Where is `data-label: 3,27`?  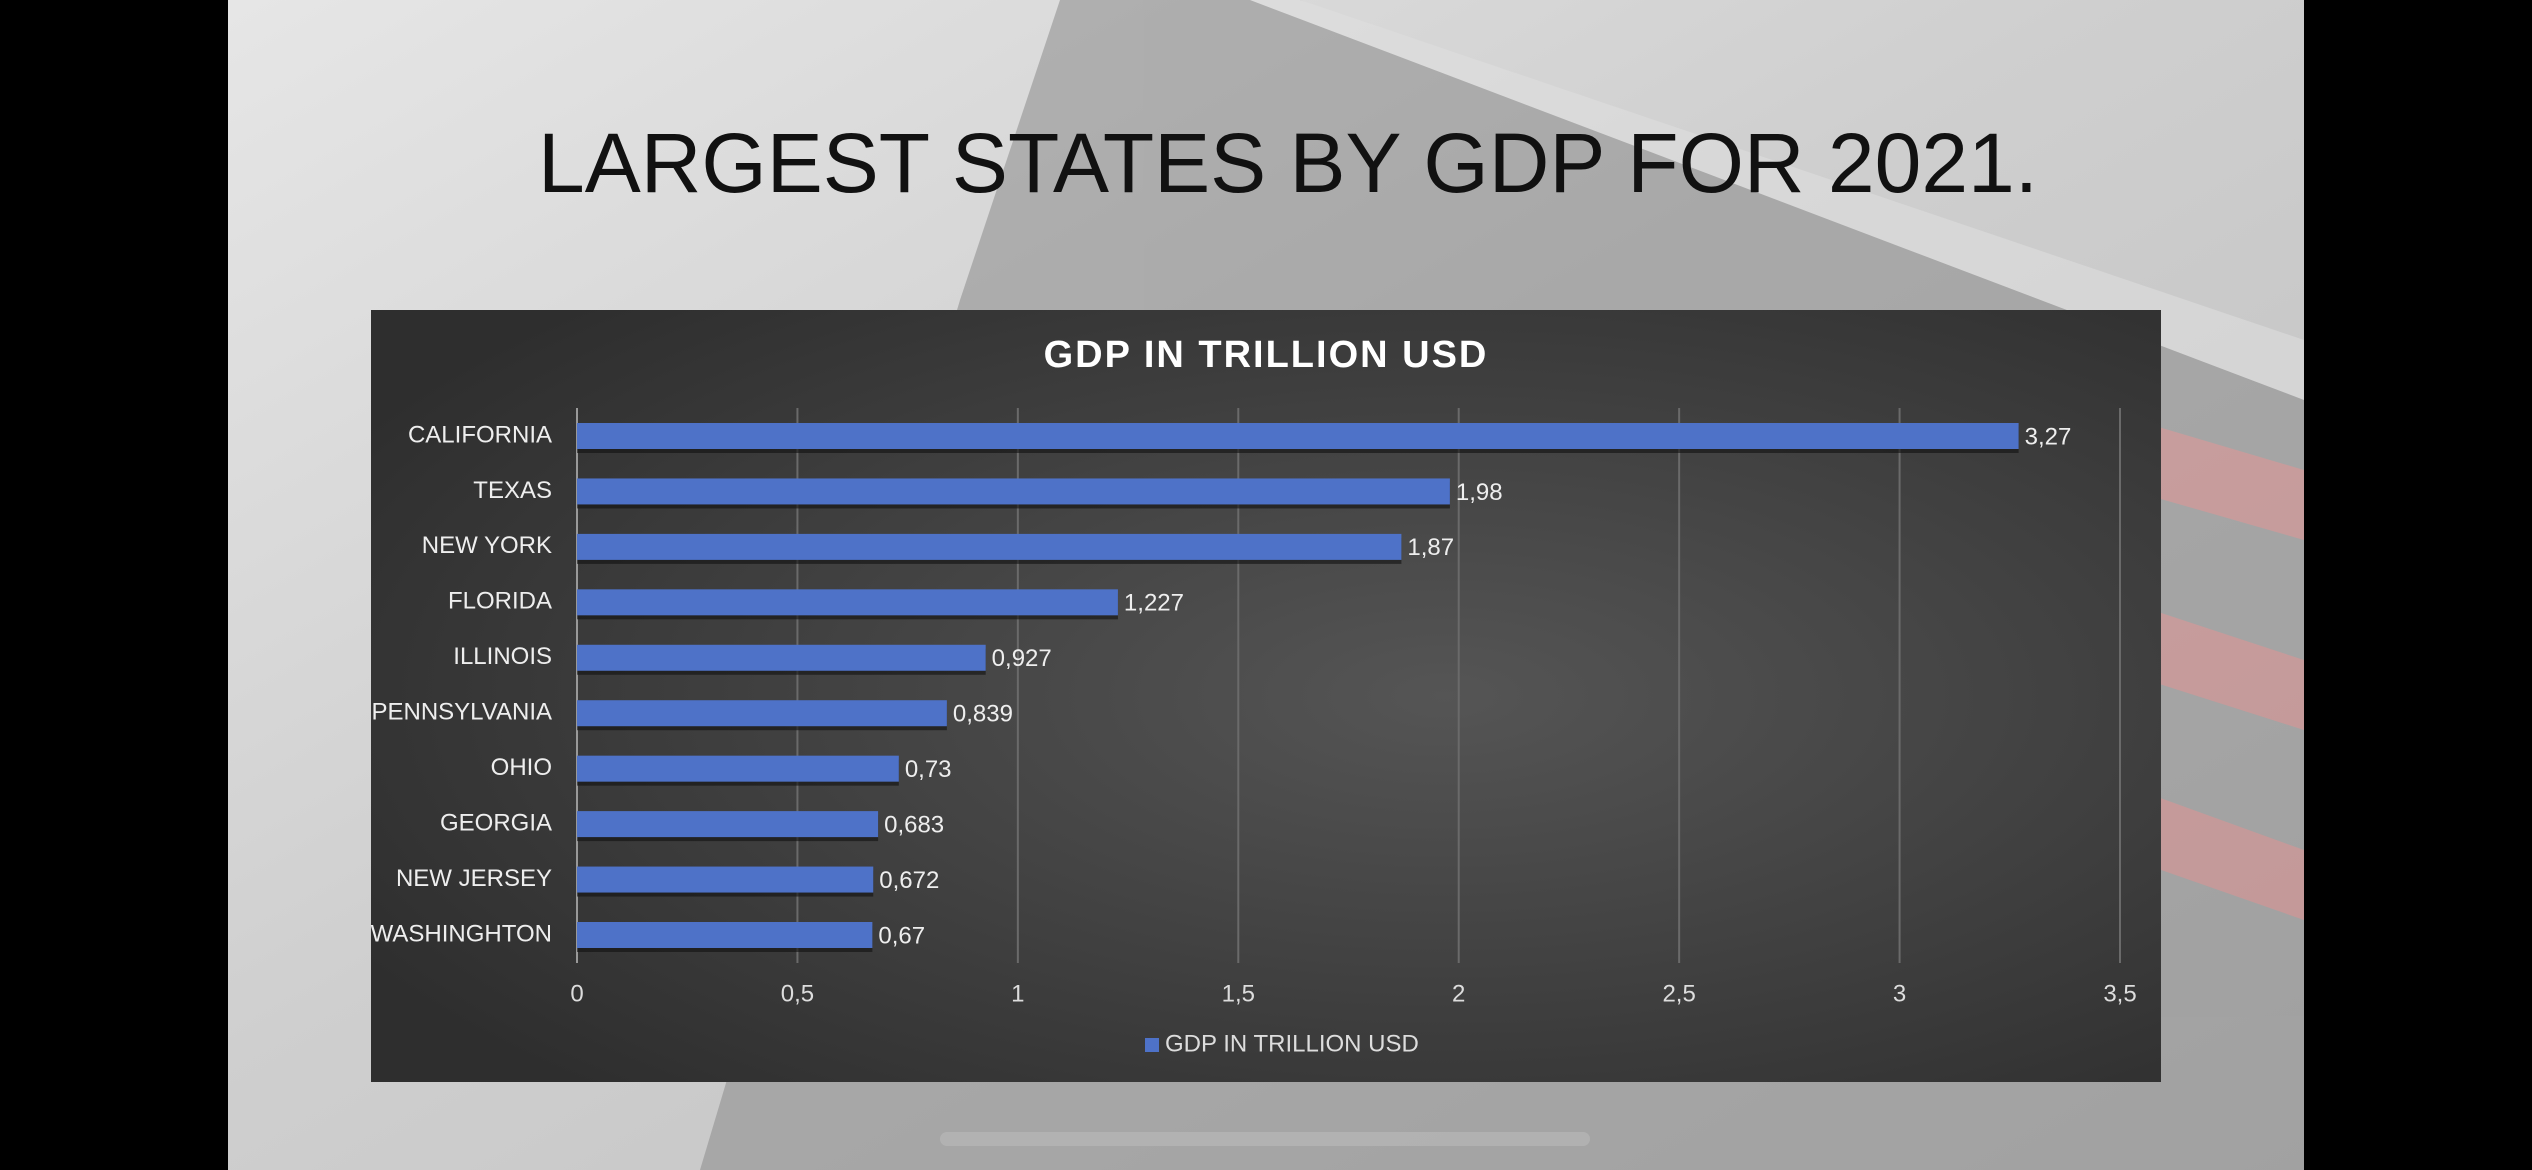 data-label: 3,27 is located at coordinates (2048, 436).